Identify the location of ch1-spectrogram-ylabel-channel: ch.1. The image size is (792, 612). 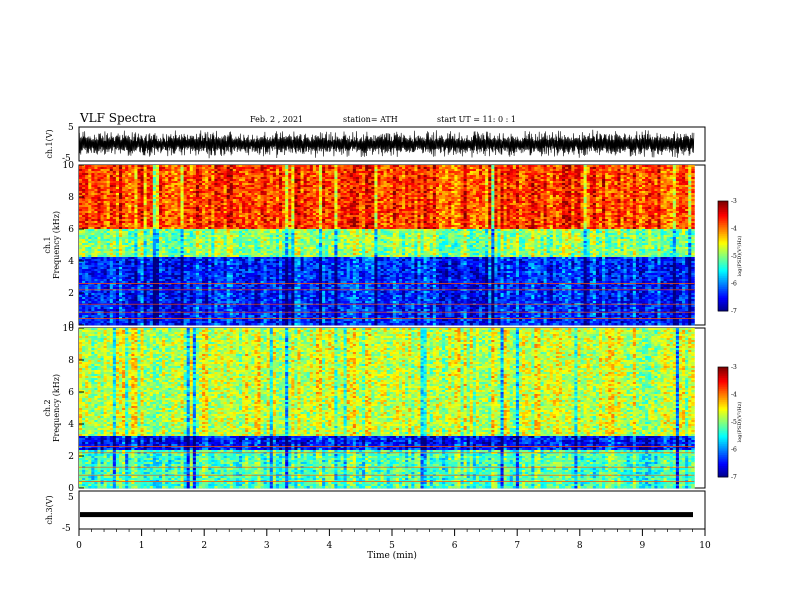
(47, 244).